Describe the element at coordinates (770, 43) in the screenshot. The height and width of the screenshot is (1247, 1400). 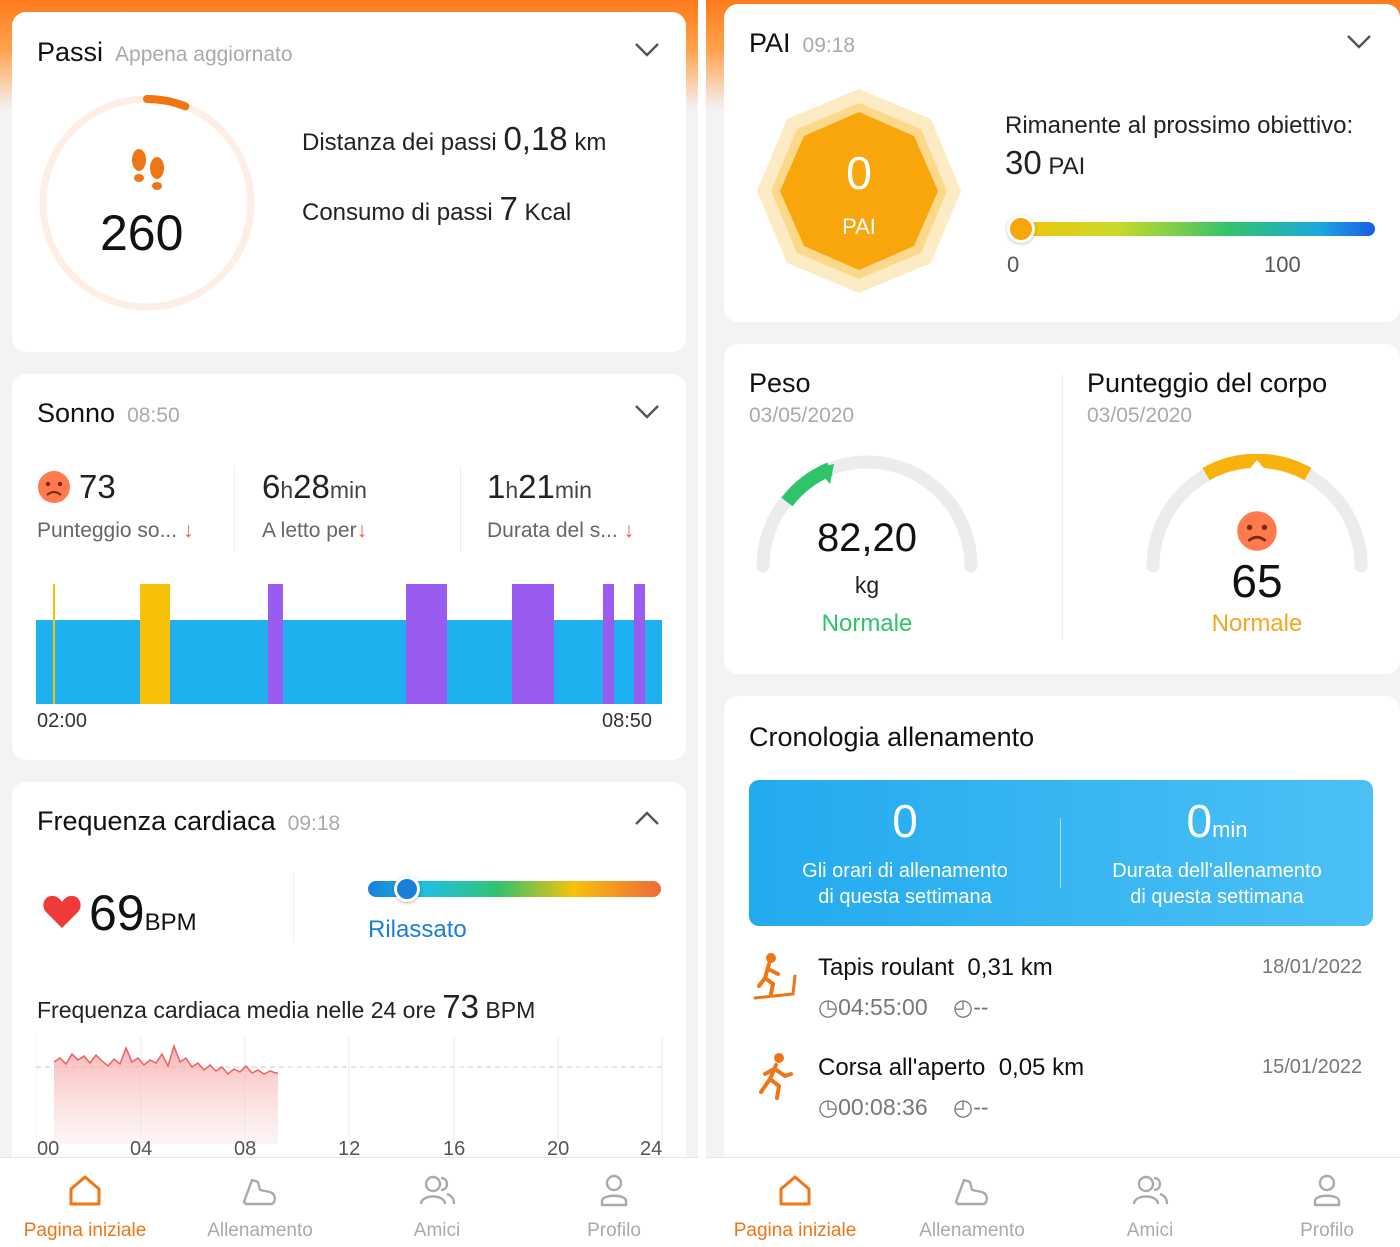
I see `card-title: PAI` at that location.